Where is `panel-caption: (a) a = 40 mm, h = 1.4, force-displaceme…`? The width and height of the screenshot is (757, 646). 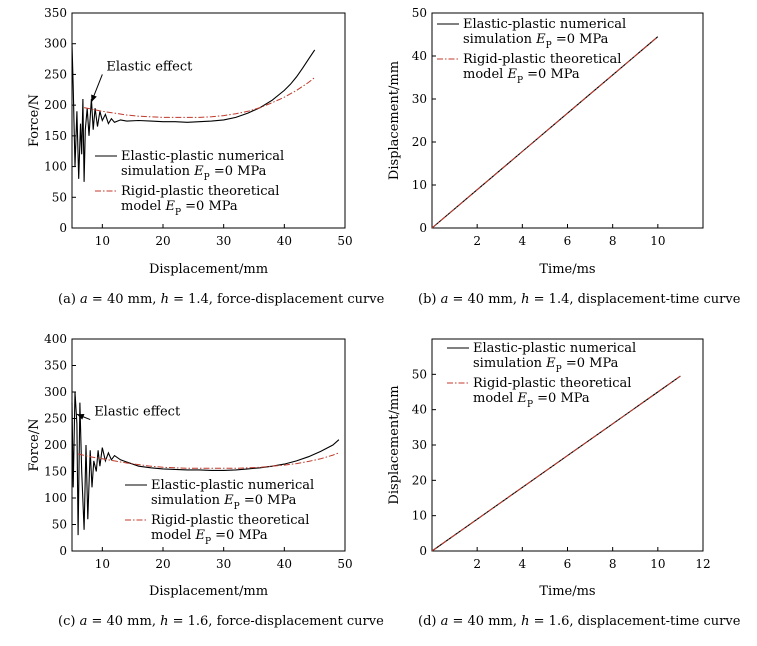
panel-caption: (a) a = 40 mm, h = 1.4, force-displaceme… is located at coordinates (221, 299).